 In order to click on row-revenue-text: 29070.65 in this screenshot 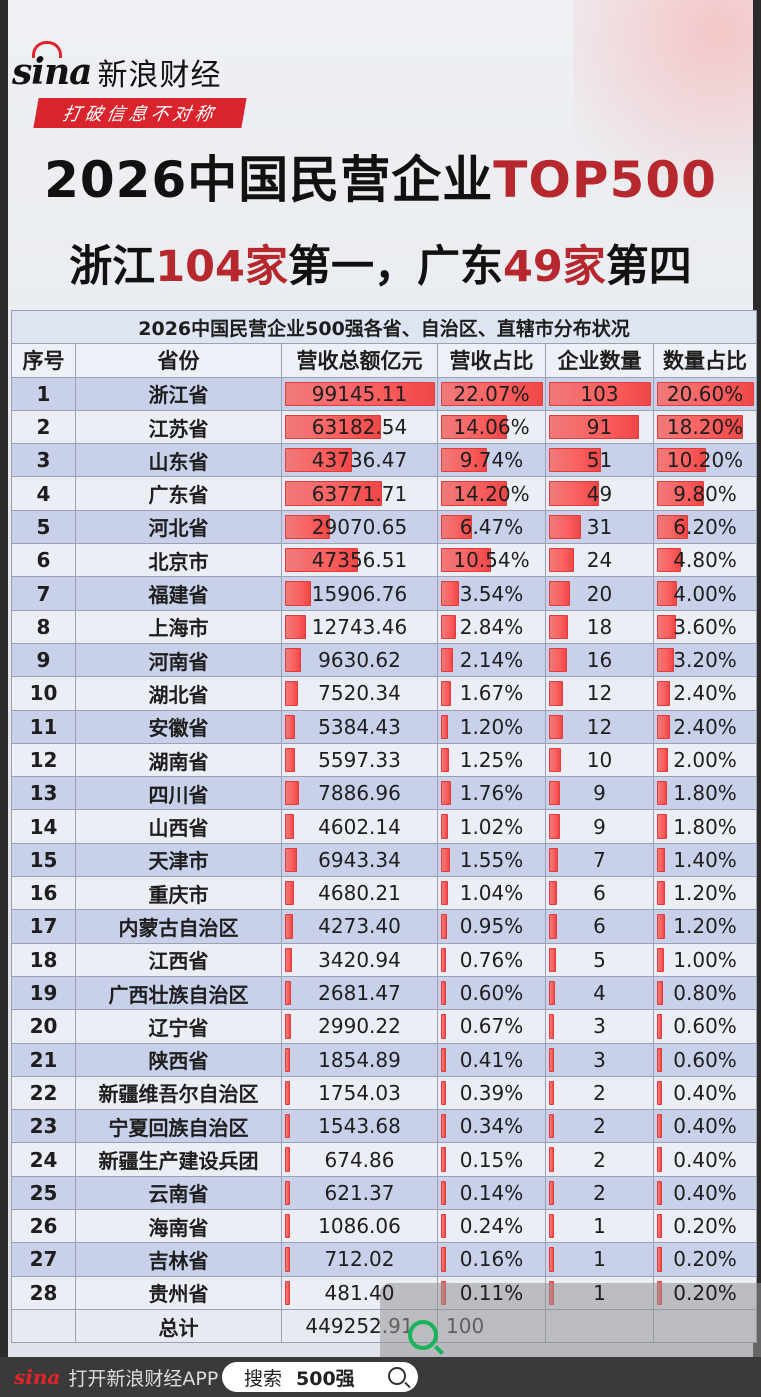, I will do `click(359, 526)`.